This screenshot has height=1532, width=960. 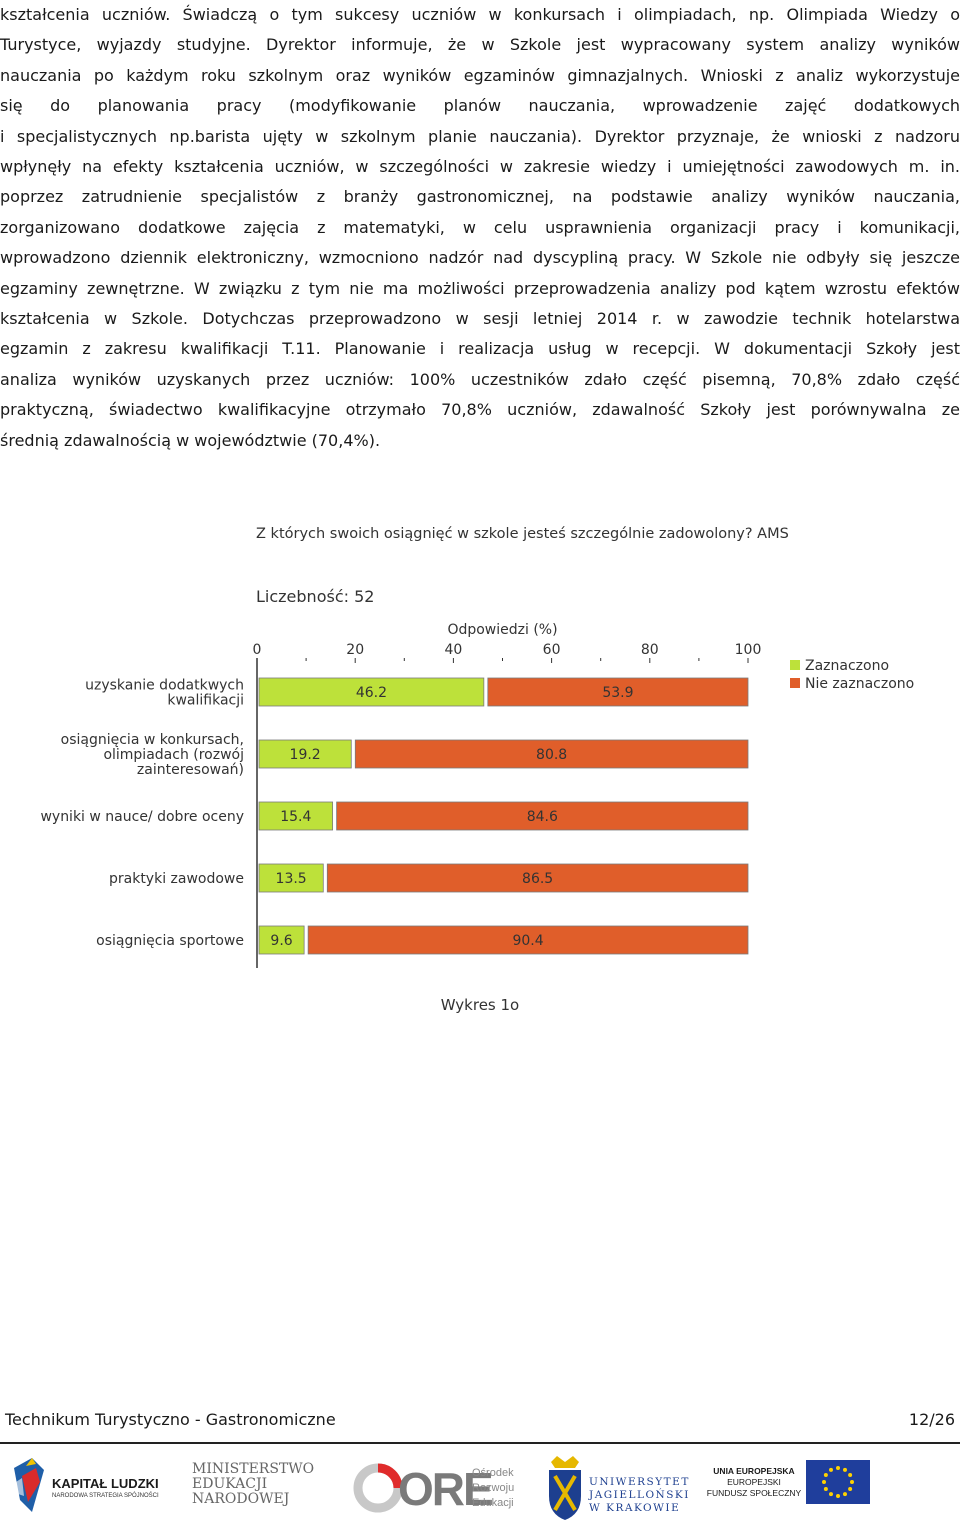 What do you see at coordinates (152, 740) in the screenshot?
I see `chart-category-label: osiągnięcia w konkursach,` at bounding box center [152, 740].